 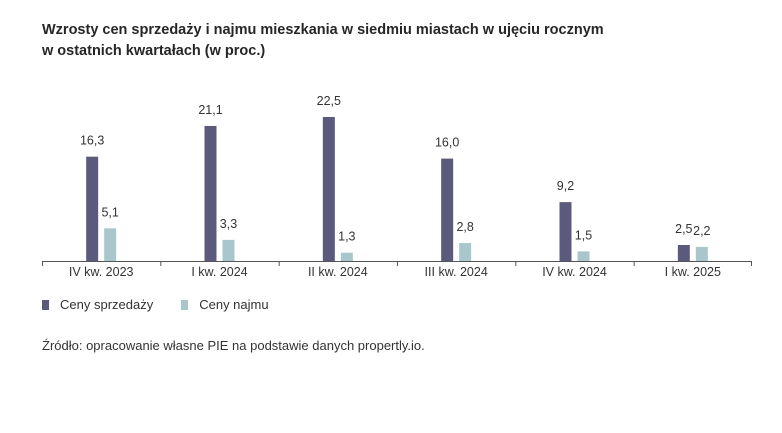 What do you see at coordinates (583, 235) in the screenshot?
I see `data-label-rent: 1,5` at bounding box center [583, 235].